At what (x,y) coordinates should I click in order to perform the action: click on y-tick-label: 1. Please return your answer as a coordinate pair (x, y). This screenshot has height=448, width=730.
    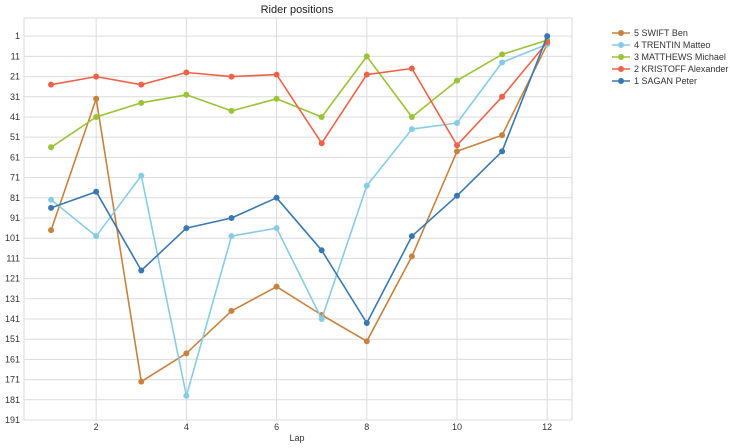
    Looking at the image, I should click on (17, 36).